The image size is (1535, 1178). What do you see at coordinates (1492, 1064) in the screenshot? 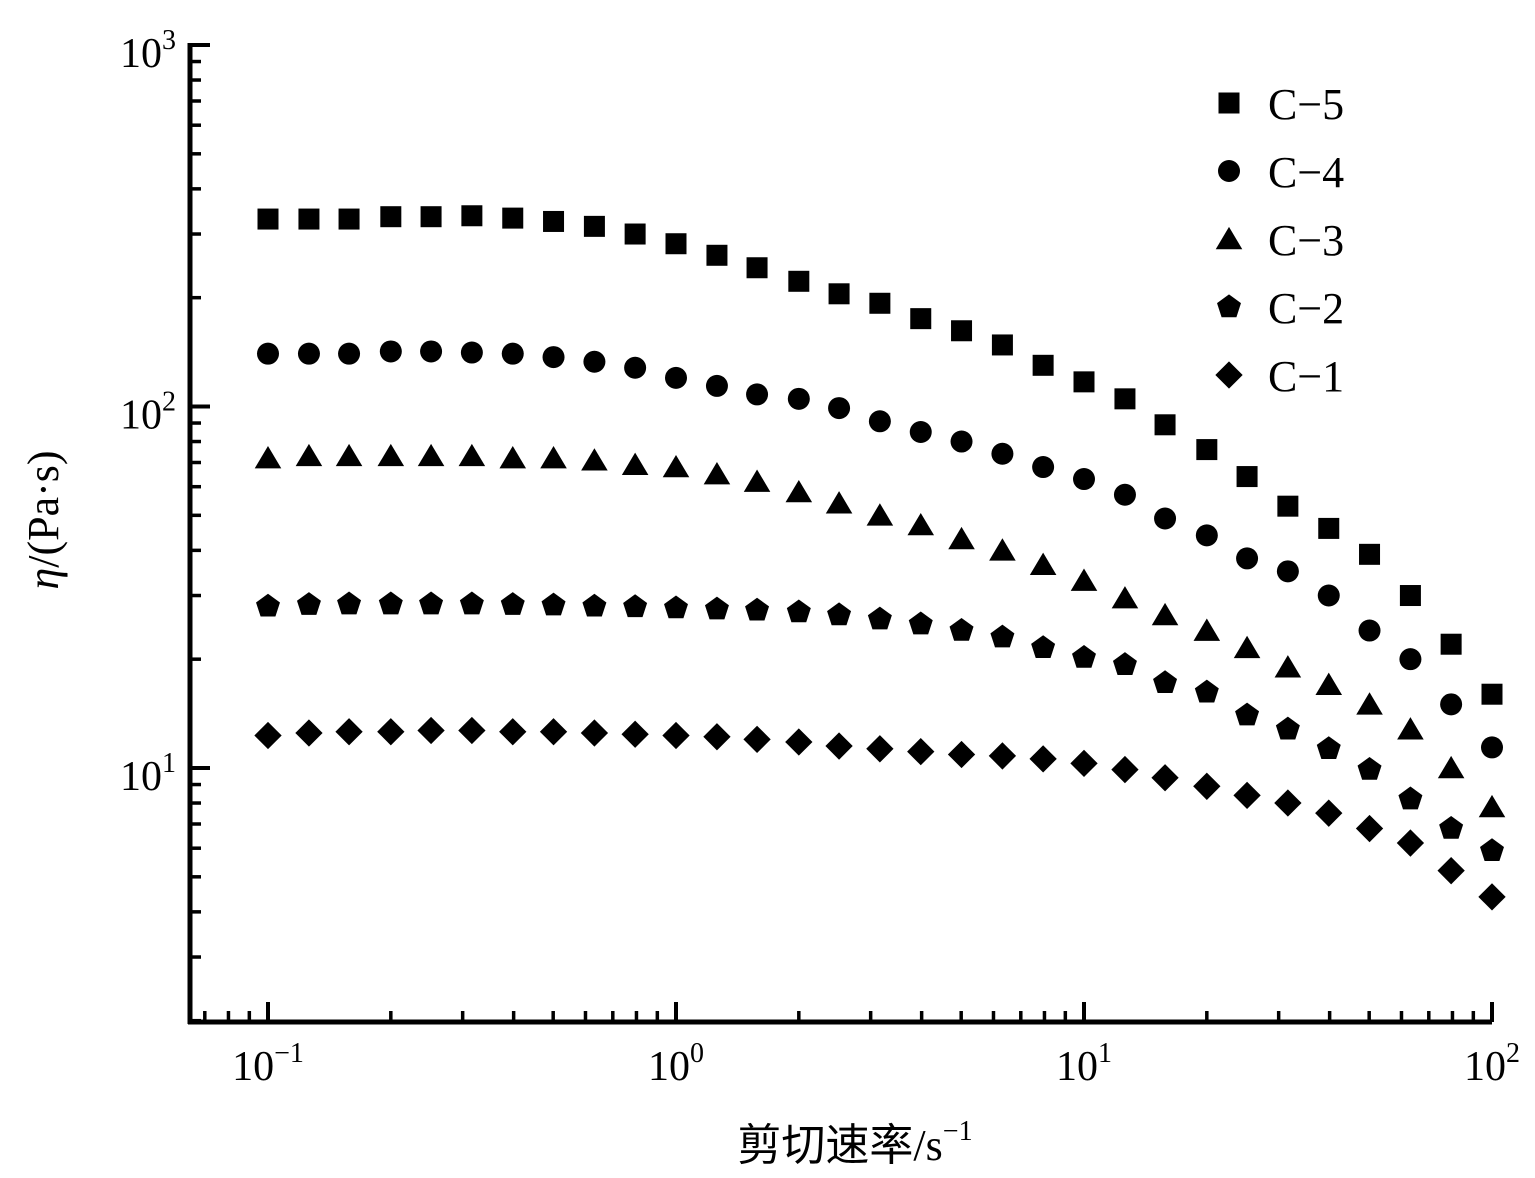
I see `x-tick-label: 10²` at bounding box center [1492, 1064].